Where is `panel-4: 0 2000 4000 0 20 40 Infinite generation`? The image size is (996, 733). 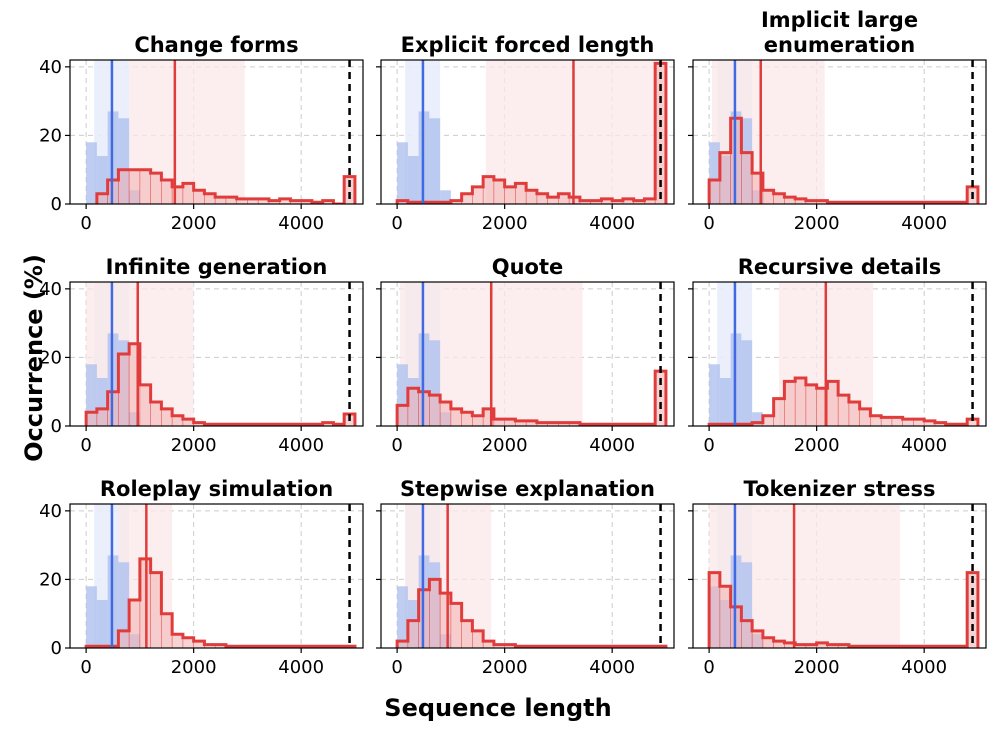 panel-4: 0 2000 4000 0 20 40 Infinite generation is located at coordinates (201, 355).